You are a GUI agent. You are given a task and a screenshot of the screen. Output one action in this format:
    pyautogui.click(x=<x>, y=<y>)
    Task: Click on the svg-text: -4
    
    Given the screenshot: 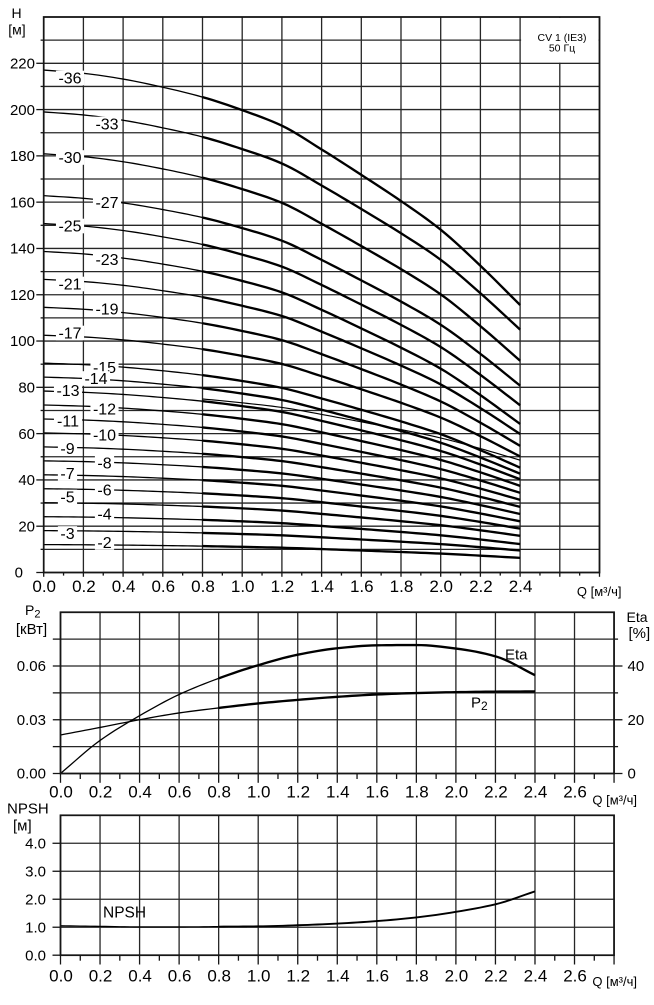 What is the action you would take?
    pyautogui.click(x=104, y=515)
    